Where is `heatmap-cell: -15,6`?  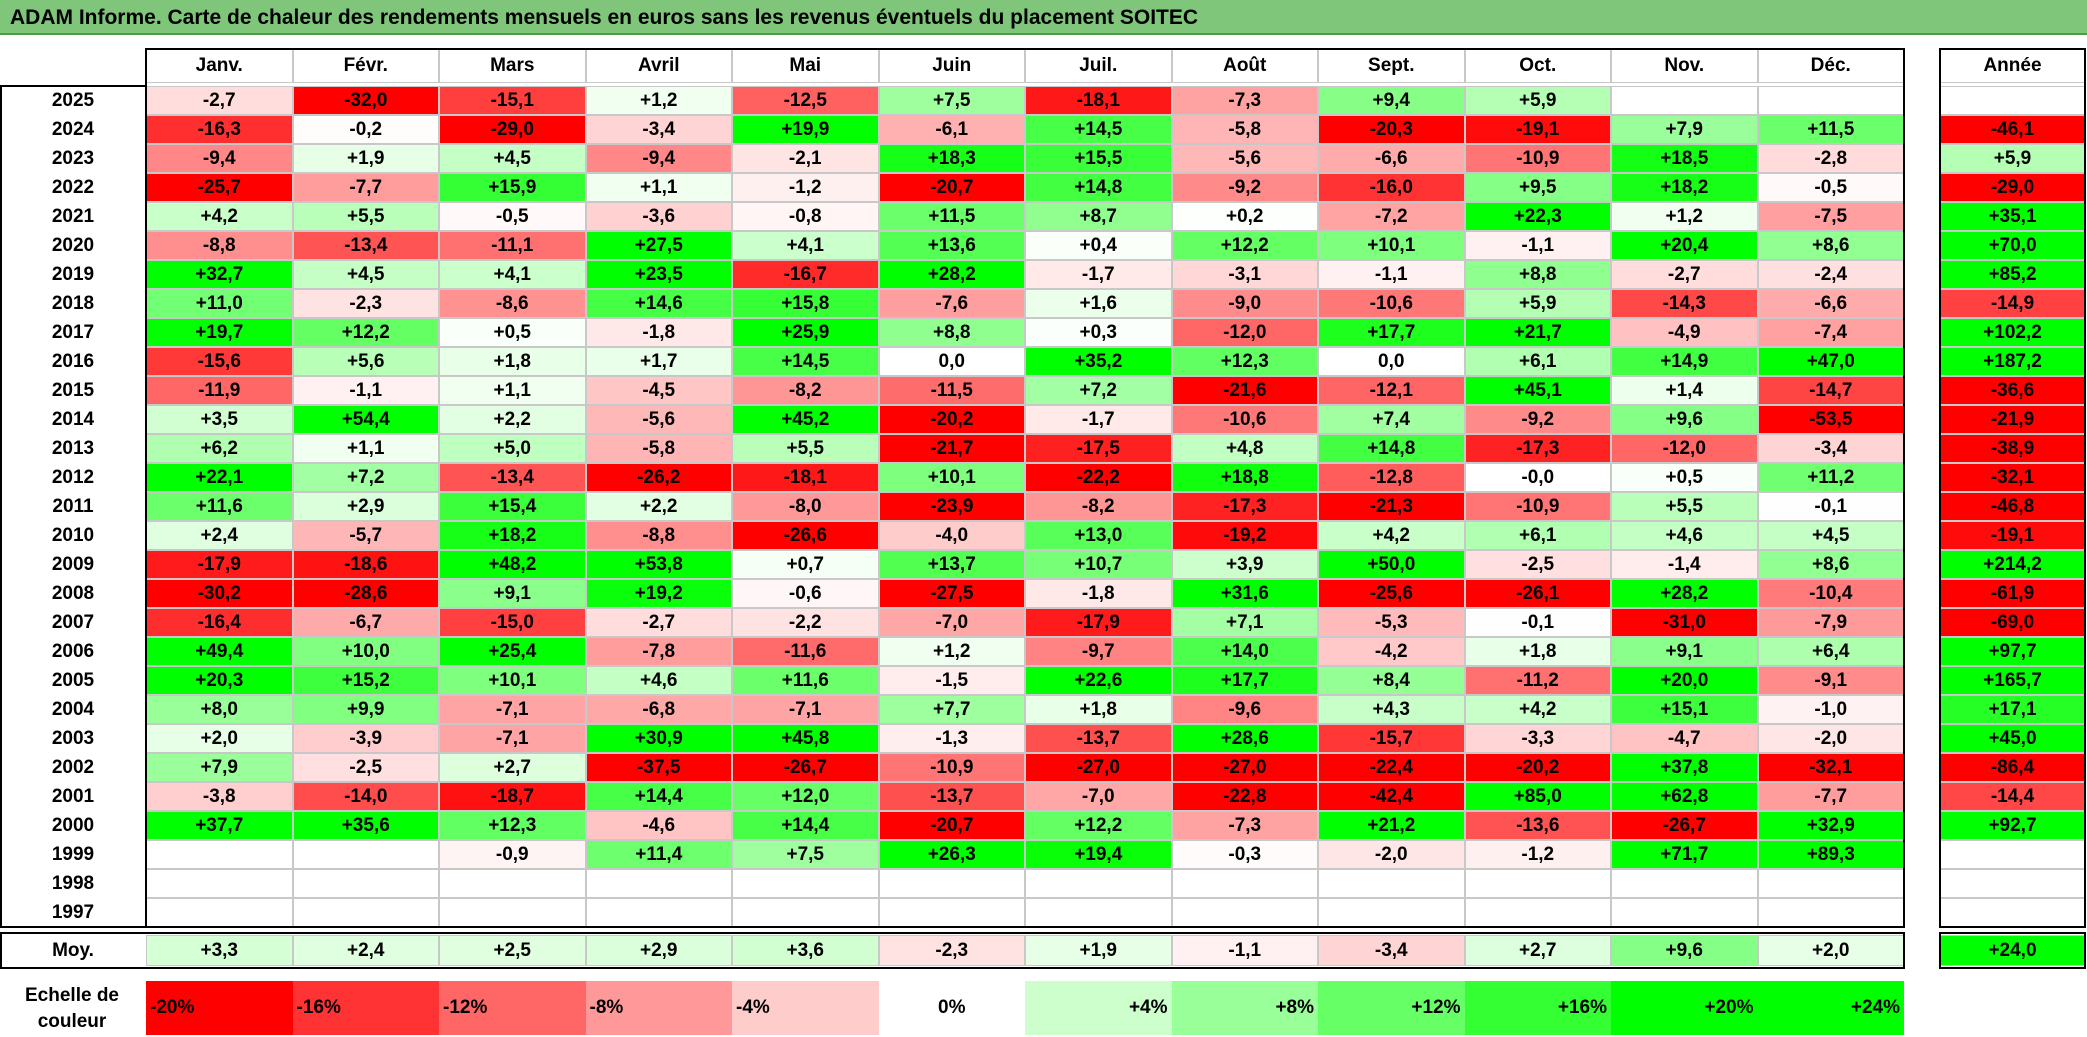
heatmap-cell: -15,6 is located at coordinates (219, 361).